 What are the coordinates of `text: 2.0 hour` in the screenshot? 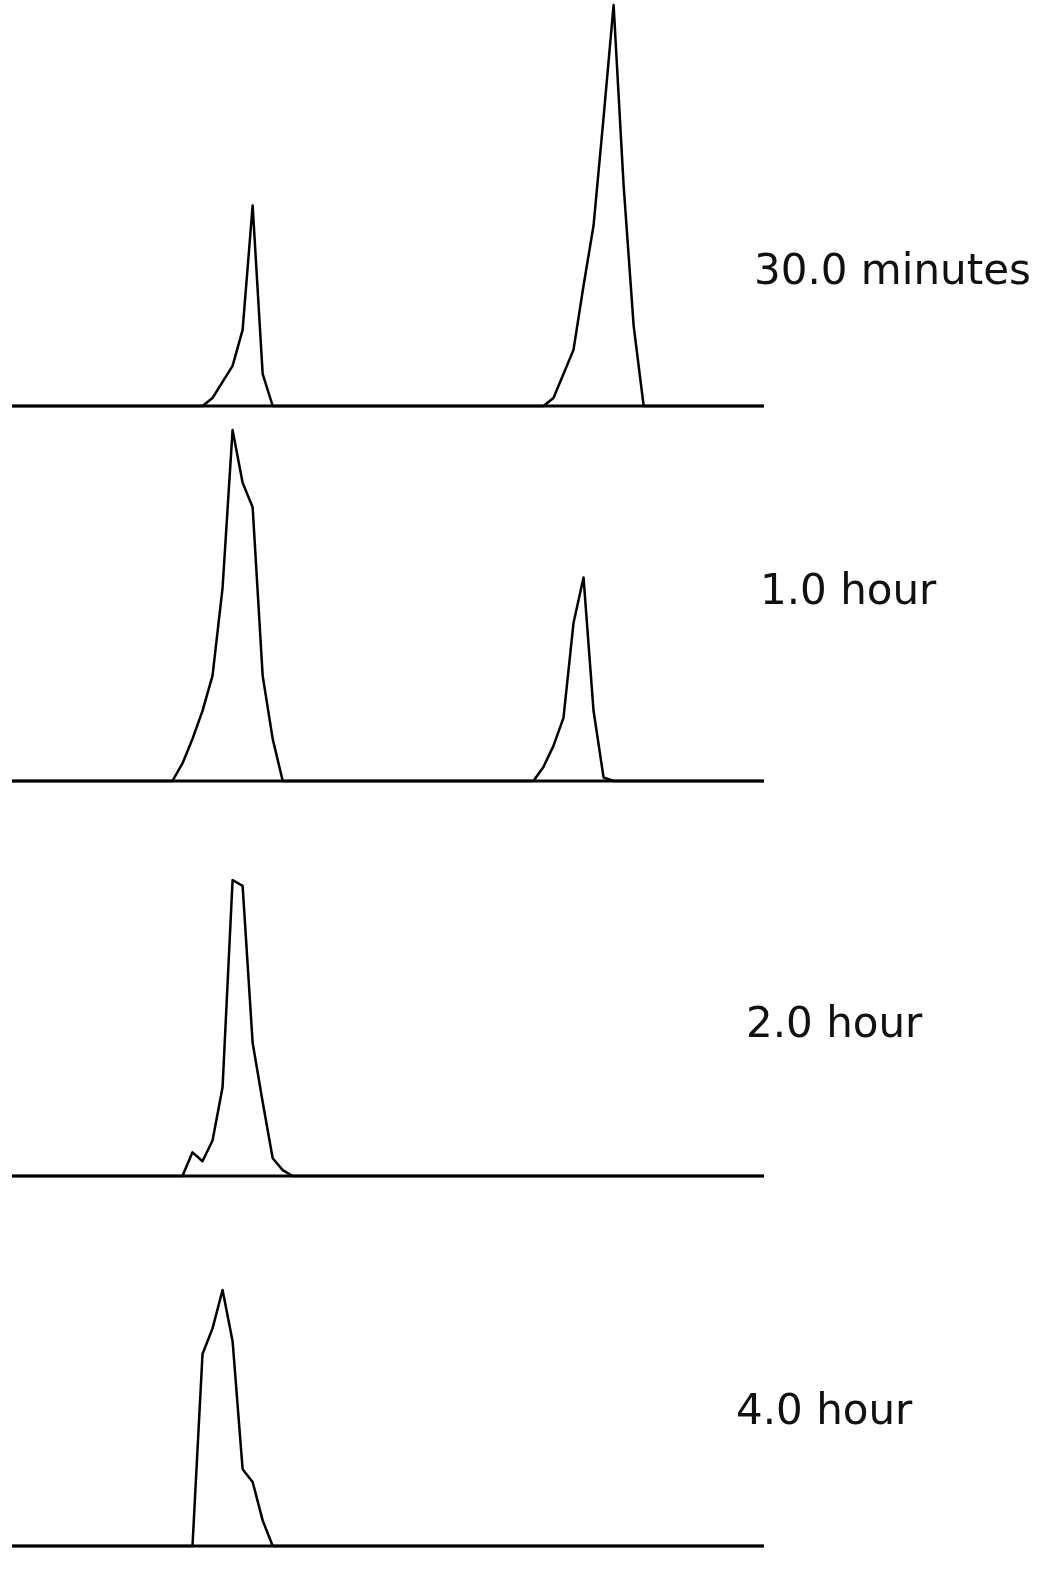 It's located at (834, 1022).